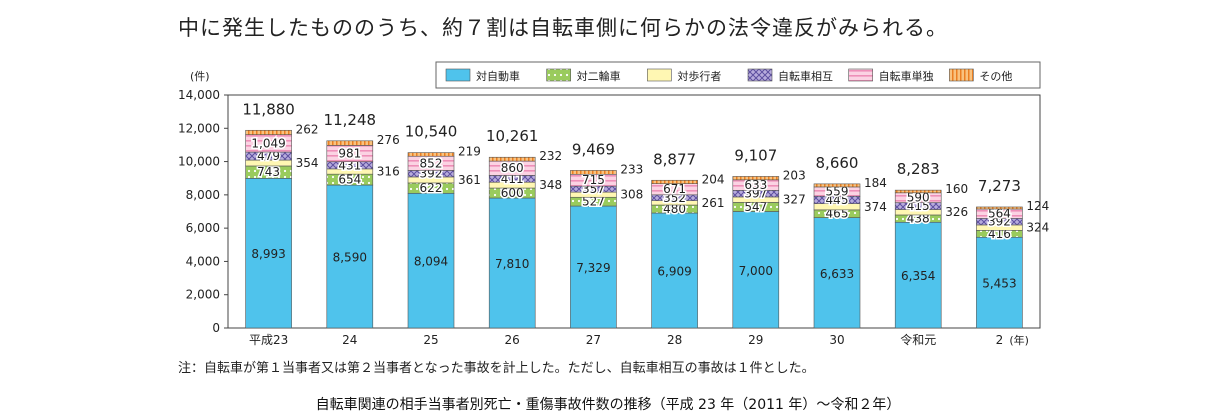 The image size is (1216, 416). What do you see at coordinates (674, 189) in the screenshot?
I see `data-label: 671` at bounding box center [674, 189].